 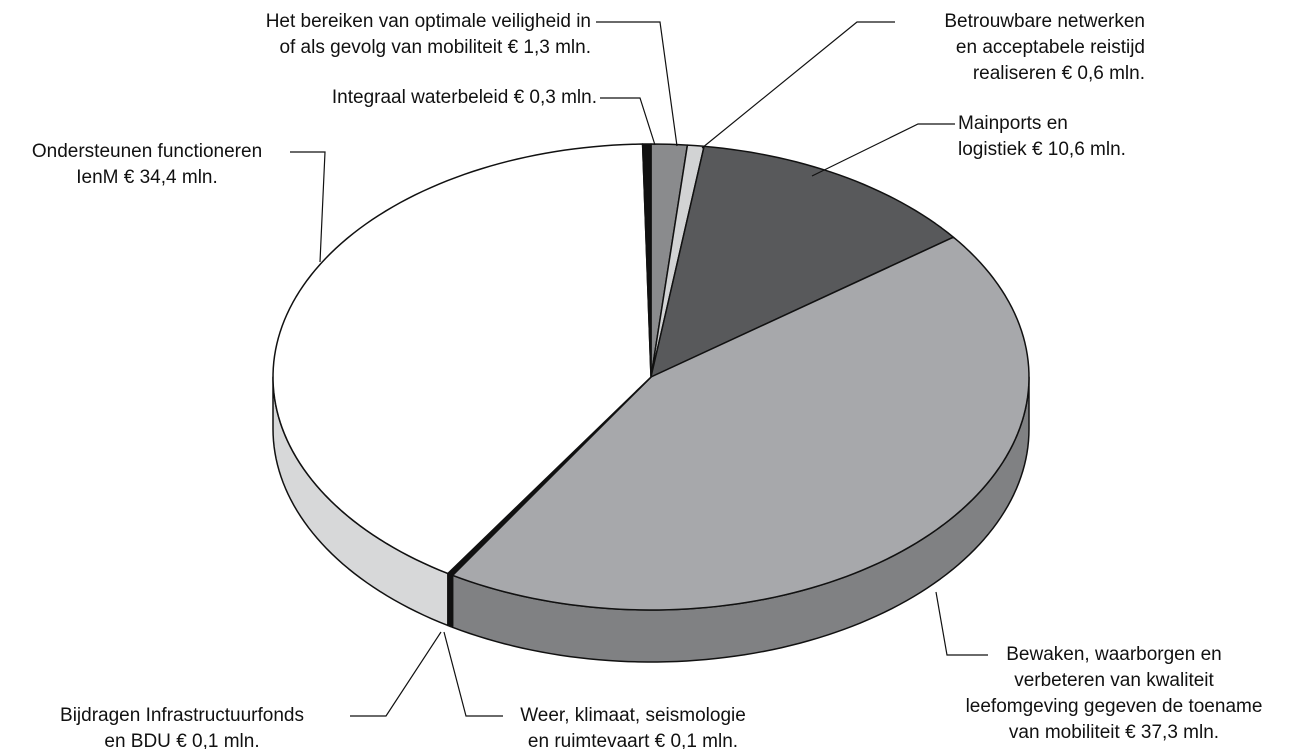 I want to click on label-line: Mainports en, so click(x=1013, y=123).